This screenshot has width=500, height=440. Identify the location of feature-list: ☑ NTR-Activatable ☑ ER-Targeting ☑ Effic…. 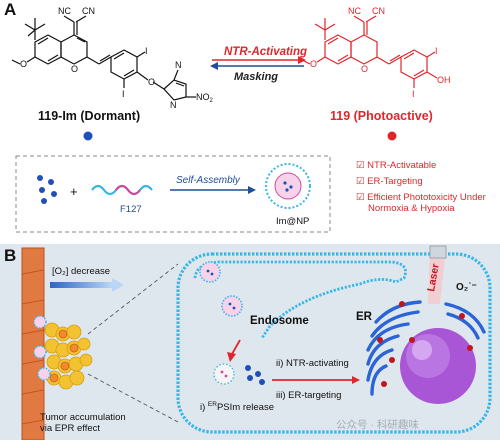
(426, 187).